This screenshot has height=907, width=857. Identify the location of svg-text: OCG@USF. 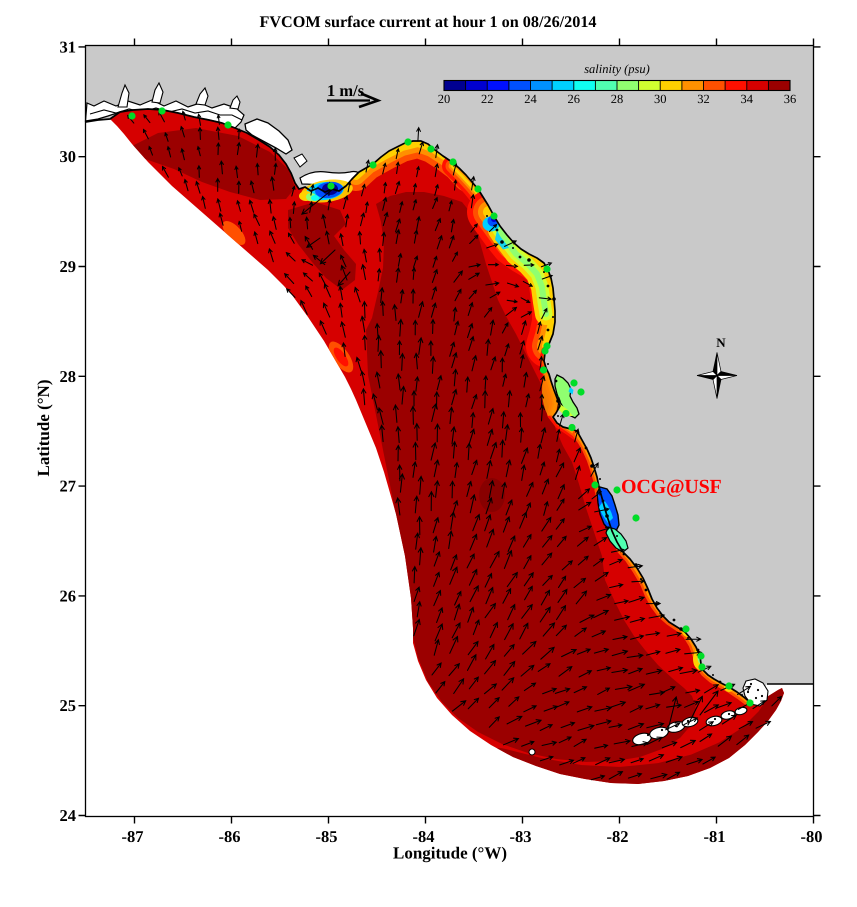
(671, 487).